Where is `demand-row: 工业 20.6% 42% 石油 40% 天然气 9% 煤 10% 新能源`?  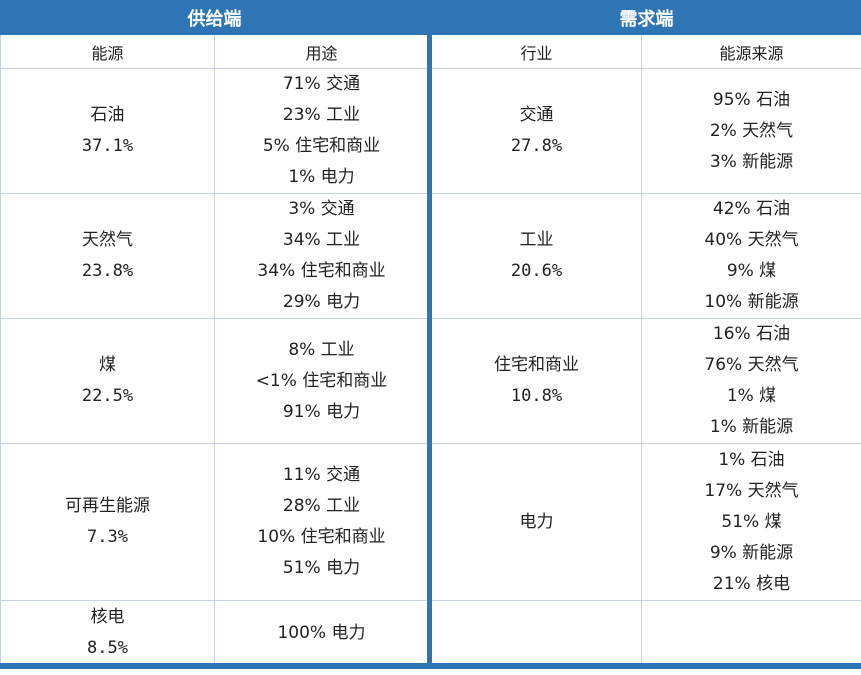
demand-row: 工业 20.6% 42% 石油 40% 天然气 9% 煤 10% 新能源 is located at coordinates (646, 256).